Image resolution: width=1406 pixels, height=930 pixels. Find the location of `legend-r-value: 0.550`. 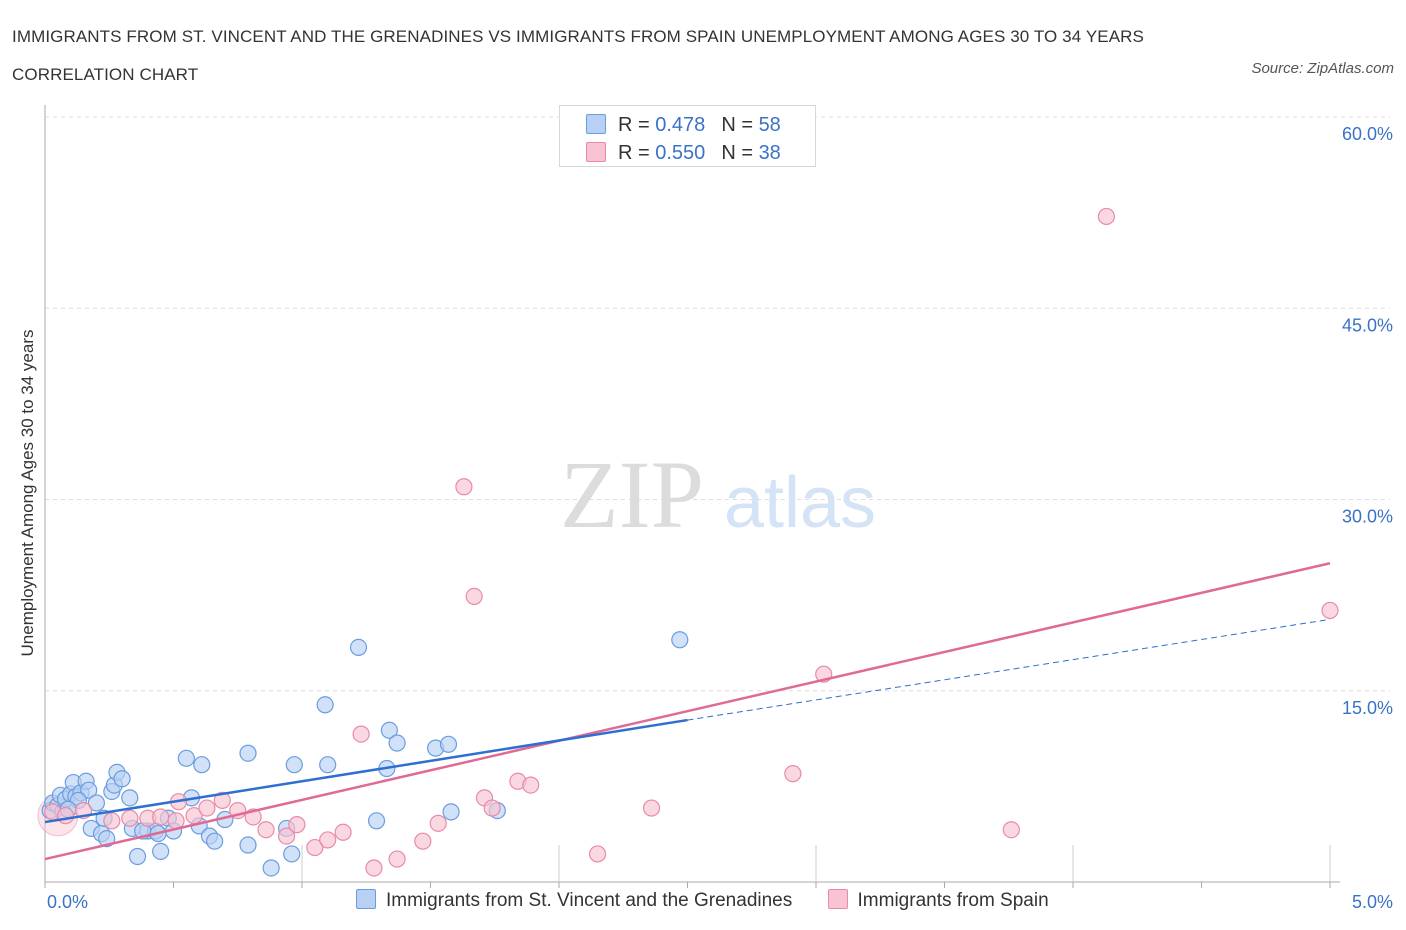

legend-r-value: 0.550 is located at coordinates (680, 153).